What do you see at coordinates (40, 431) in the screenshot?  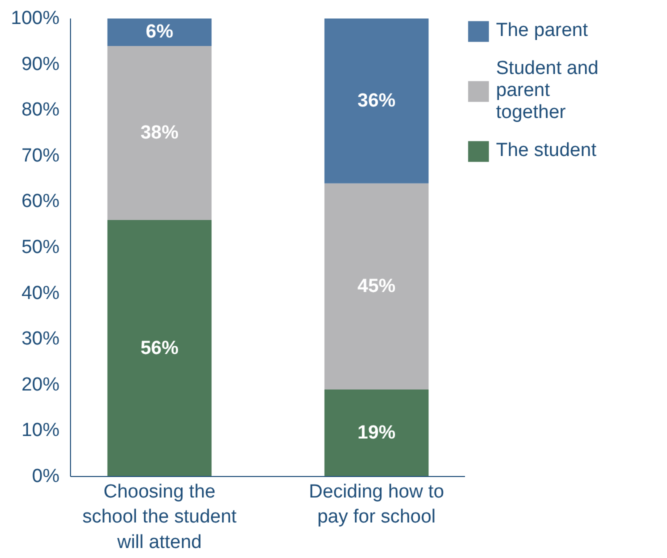 I see `y-tick-label: 10%` at bounding box center [40, 431].